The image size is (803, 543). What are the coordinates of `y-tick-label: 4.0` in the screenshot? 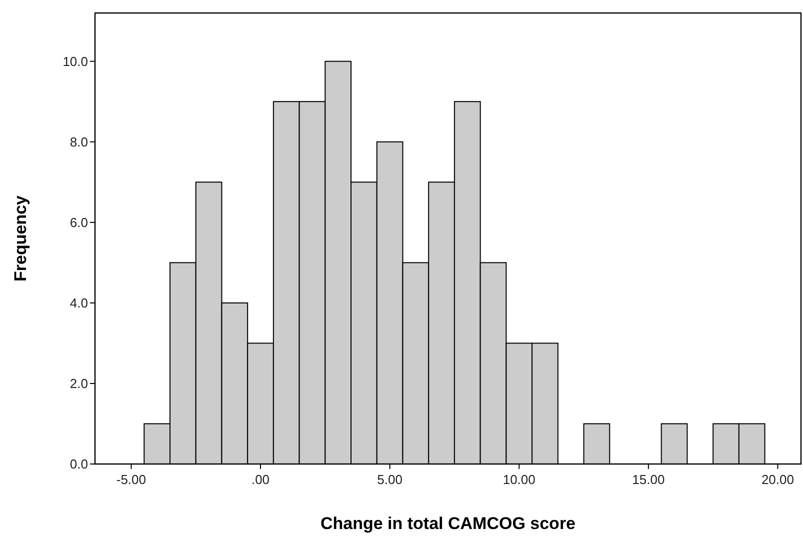 It's located at (79, 302).